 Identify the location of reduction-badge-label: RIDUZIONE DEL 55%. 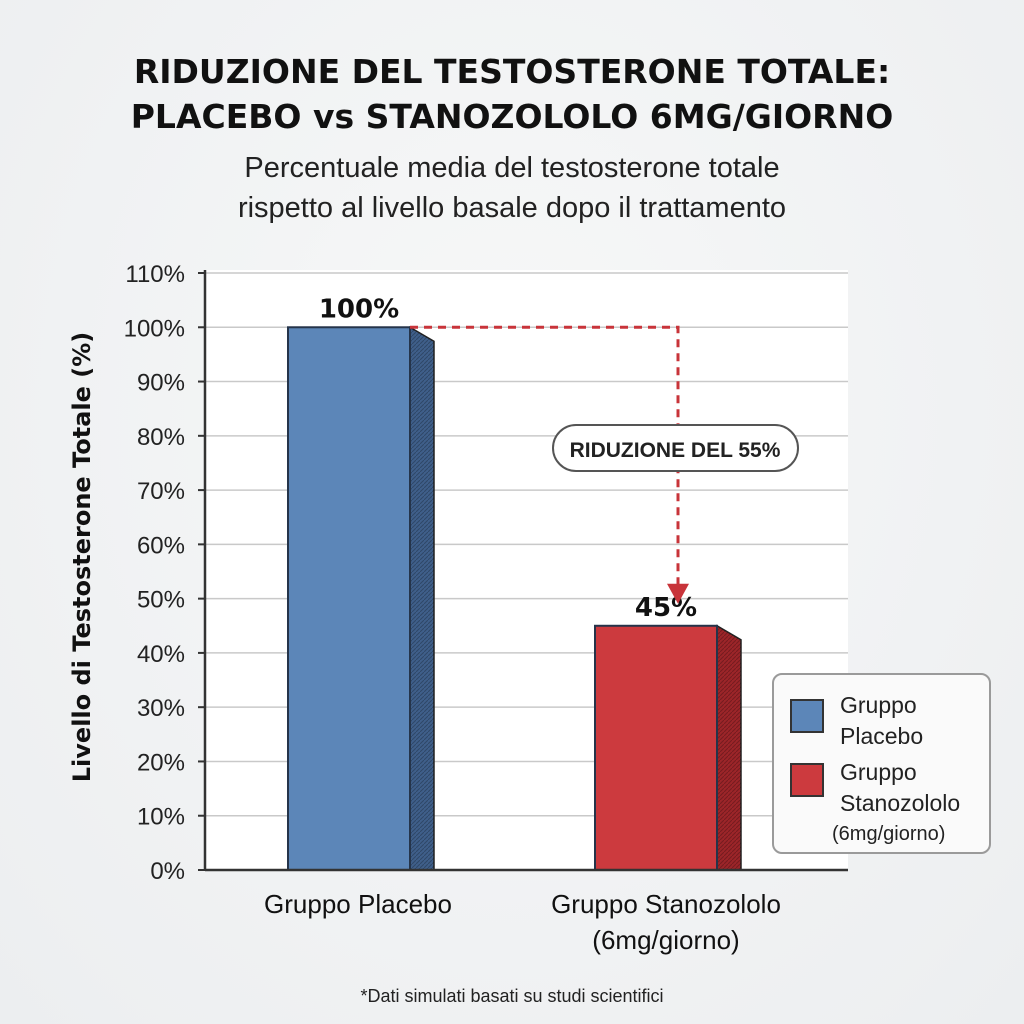
(675, 450).